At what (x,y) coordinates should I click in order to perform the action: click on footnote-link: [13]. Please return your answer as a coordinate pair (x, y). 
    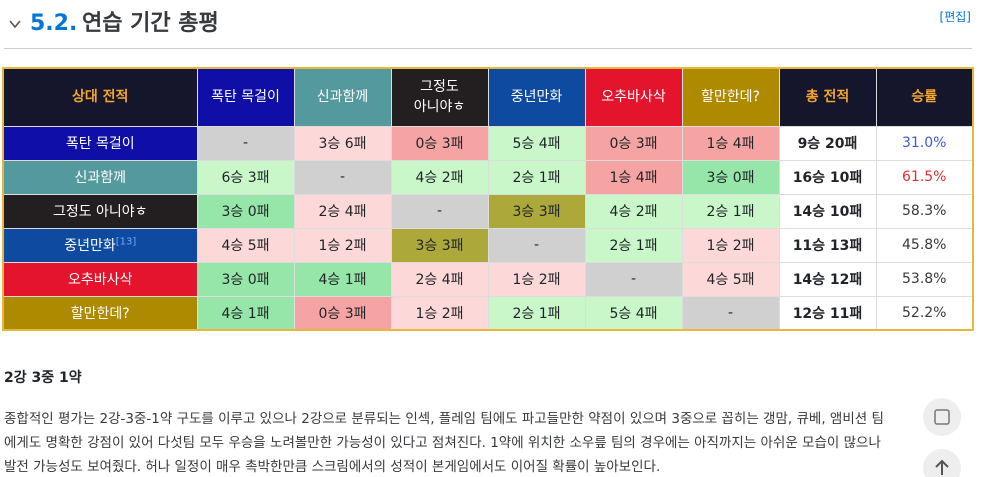
    Looking at the image, I should click on (126, 242).